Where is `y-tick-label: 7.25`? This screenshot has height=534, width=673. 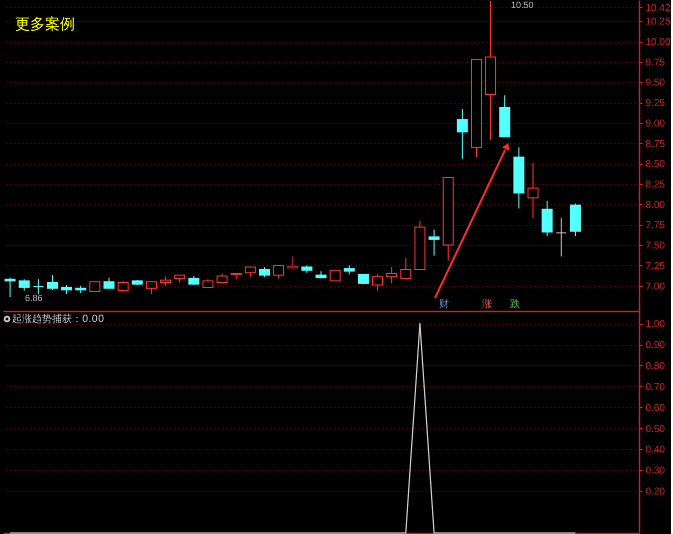 y-tick-label: 7.25 is located at coordinates (656, 266).